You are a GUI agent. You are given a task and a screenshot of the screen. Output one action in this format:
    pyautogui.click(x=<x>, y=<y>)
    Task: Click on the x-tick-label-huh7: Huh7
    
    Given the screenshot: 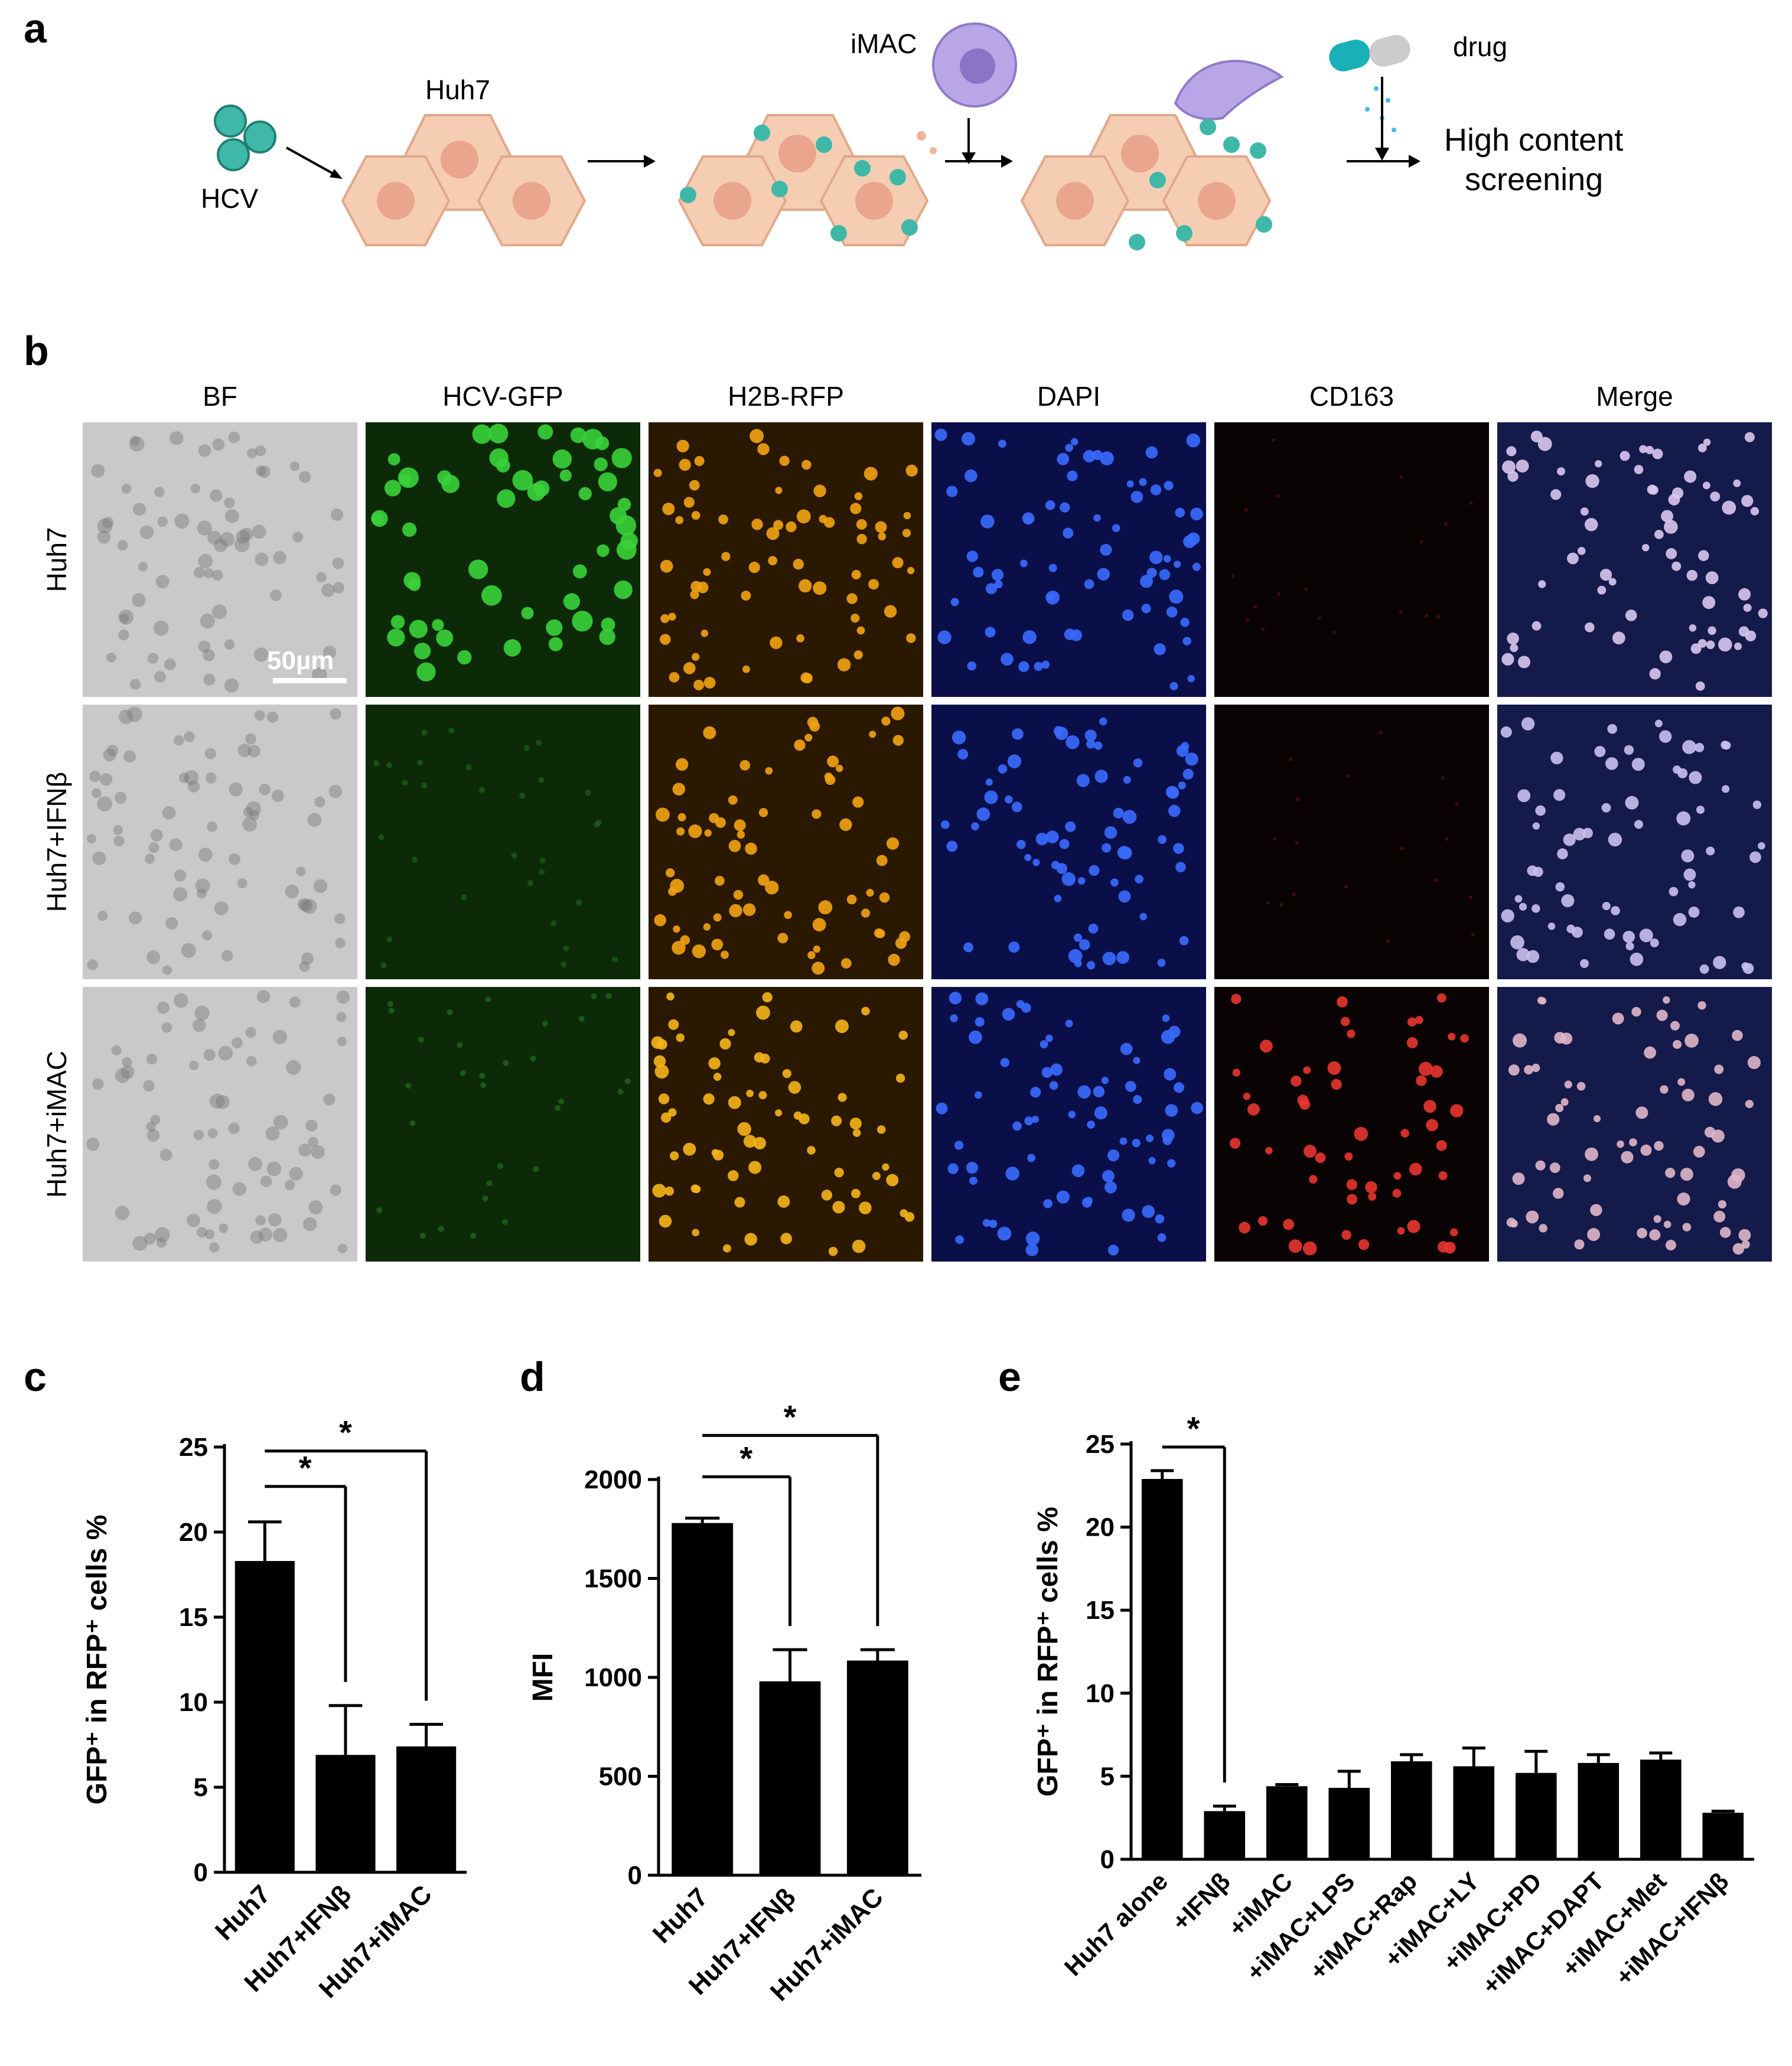 What is the action you would take?
    pyautogui.click(x=680, y=1915)
    